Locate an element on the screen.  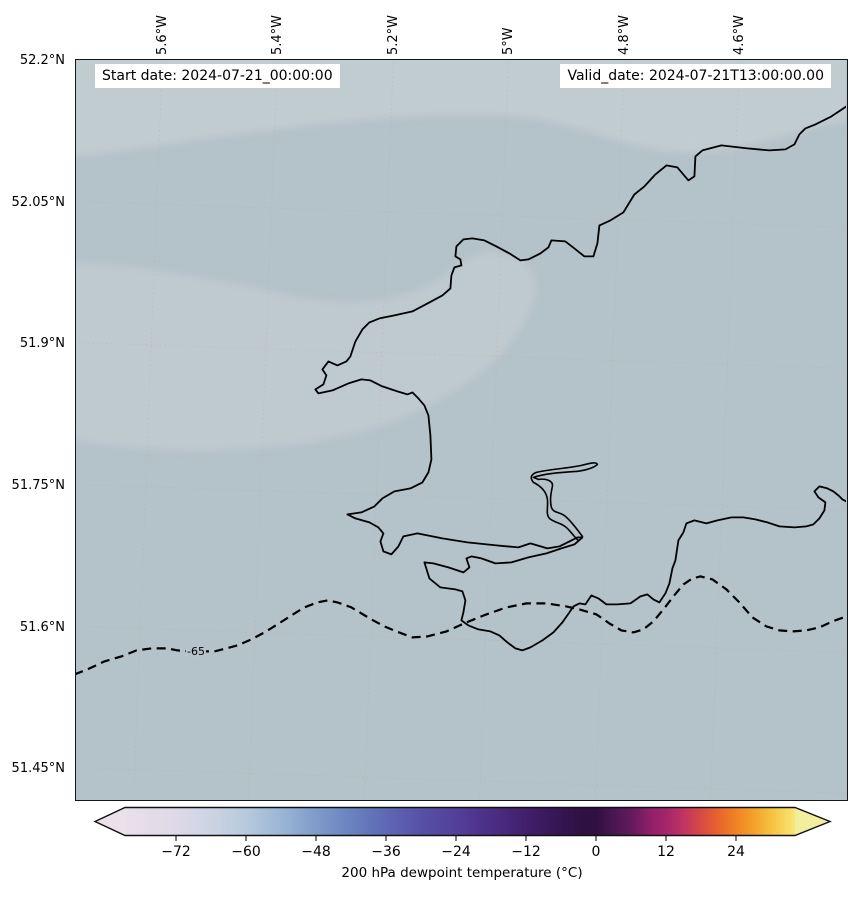
cb-tick-minus-72: −72 is located at coordinates (176, 852).